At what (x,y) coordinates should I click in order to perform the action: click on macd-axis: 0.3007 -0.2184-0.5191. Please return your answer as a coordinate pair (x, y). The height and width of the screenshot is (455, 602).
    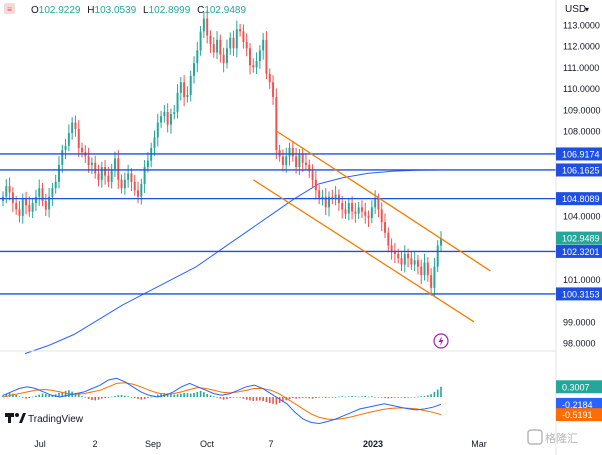
    Looking at the image, I should click on (579, 401).